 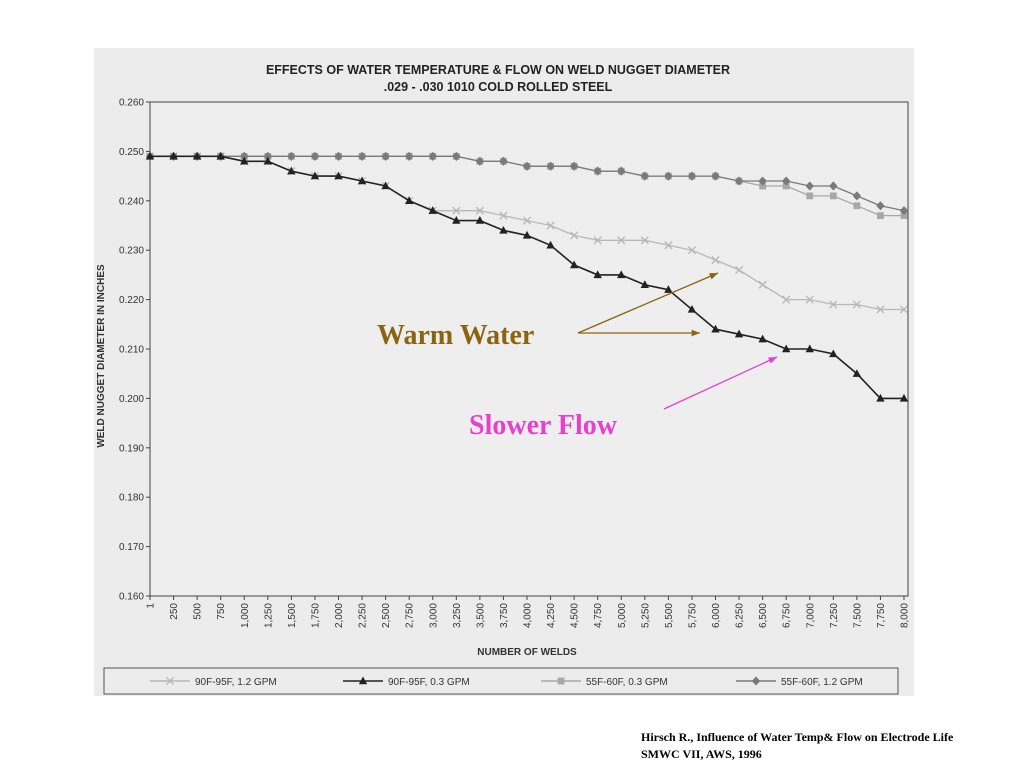 What do you see at coordinates (131, 498) in the screenshot?
I see `y-tick-label: 0.180` at bounding box center [131, 498].